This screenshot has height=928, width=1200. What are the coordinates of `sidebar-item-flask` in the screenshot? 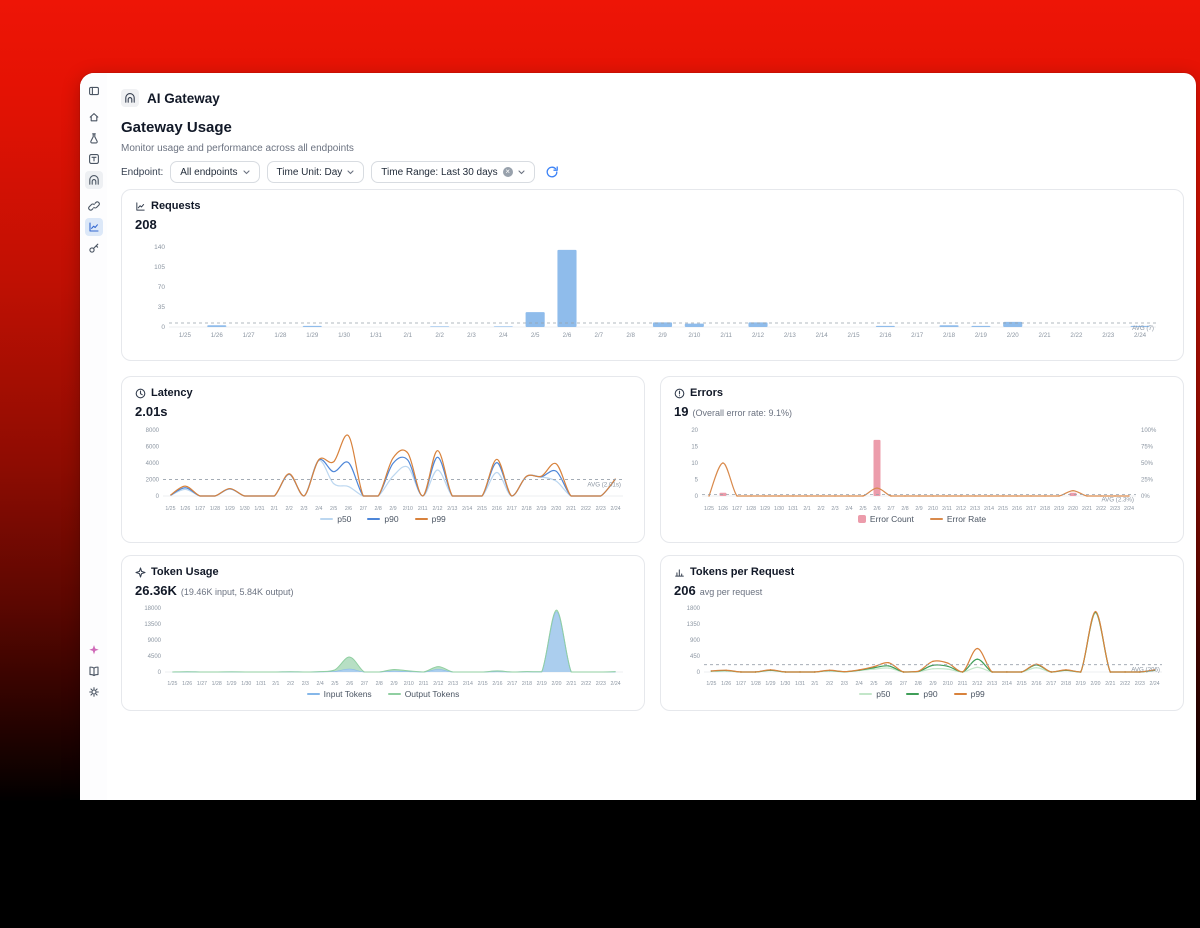 It's located at (94, 138).